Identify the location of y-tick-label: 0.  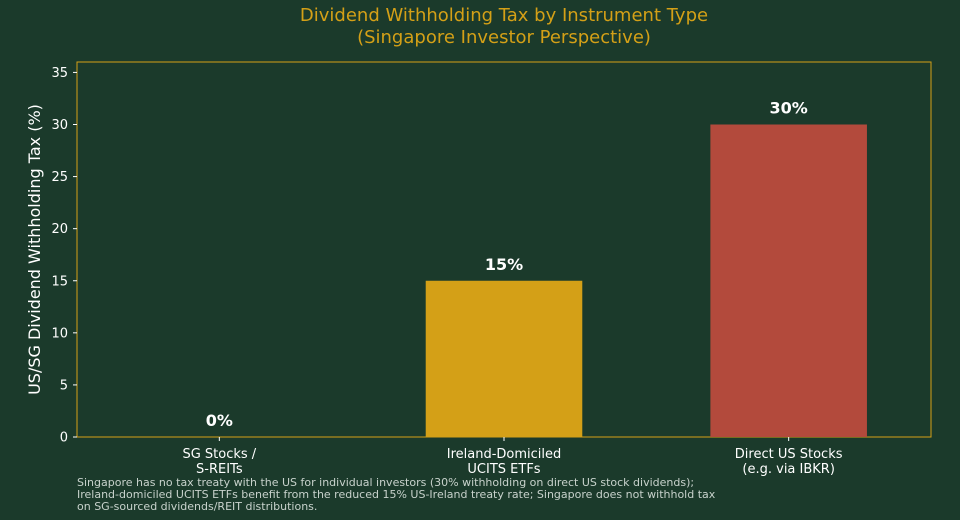
(64, 438).